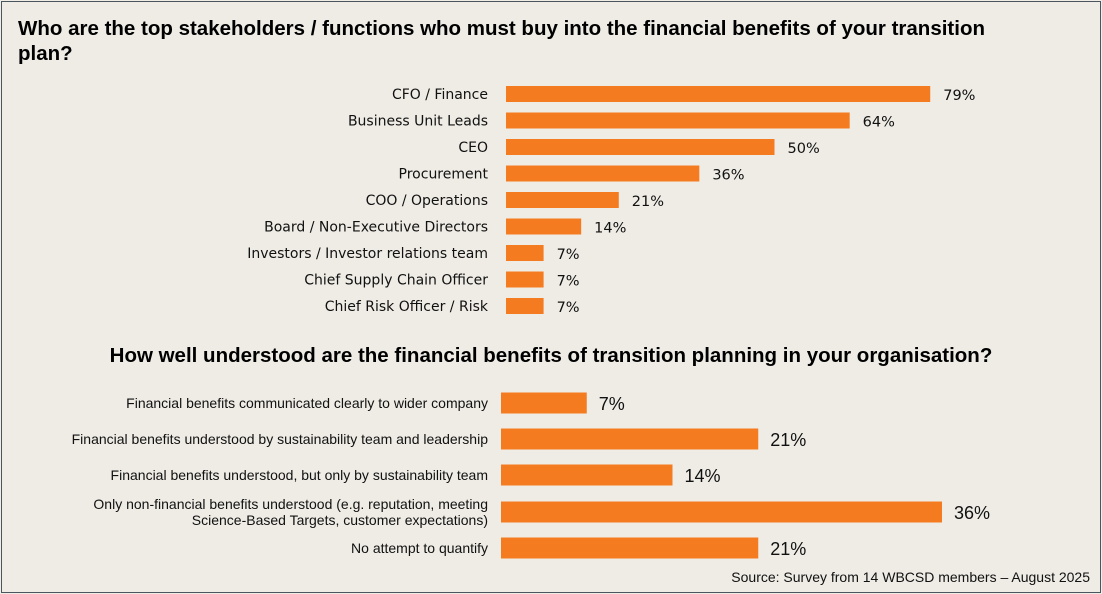 The width and height of the screenshot is (1102, 594). What do you see at coordinates (473, 148) in the screenshot?
I see `category-label: CEO` at bounding box center [473, 148].